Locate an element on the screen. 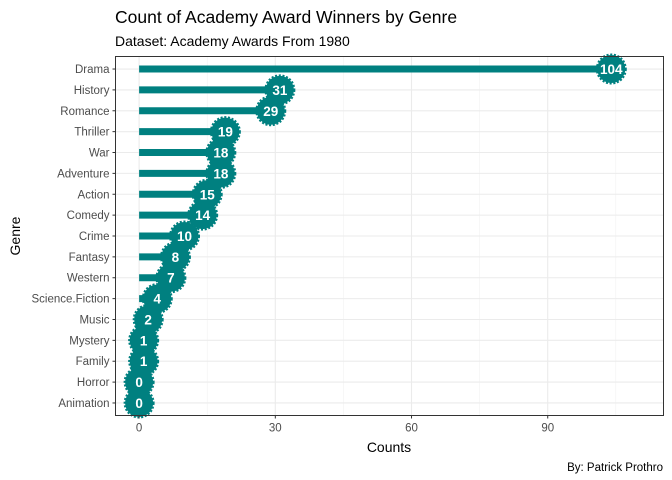 The width and height of the screenshot is (672, 480). y-tick-label: Western is located at coordinates (88, 279).